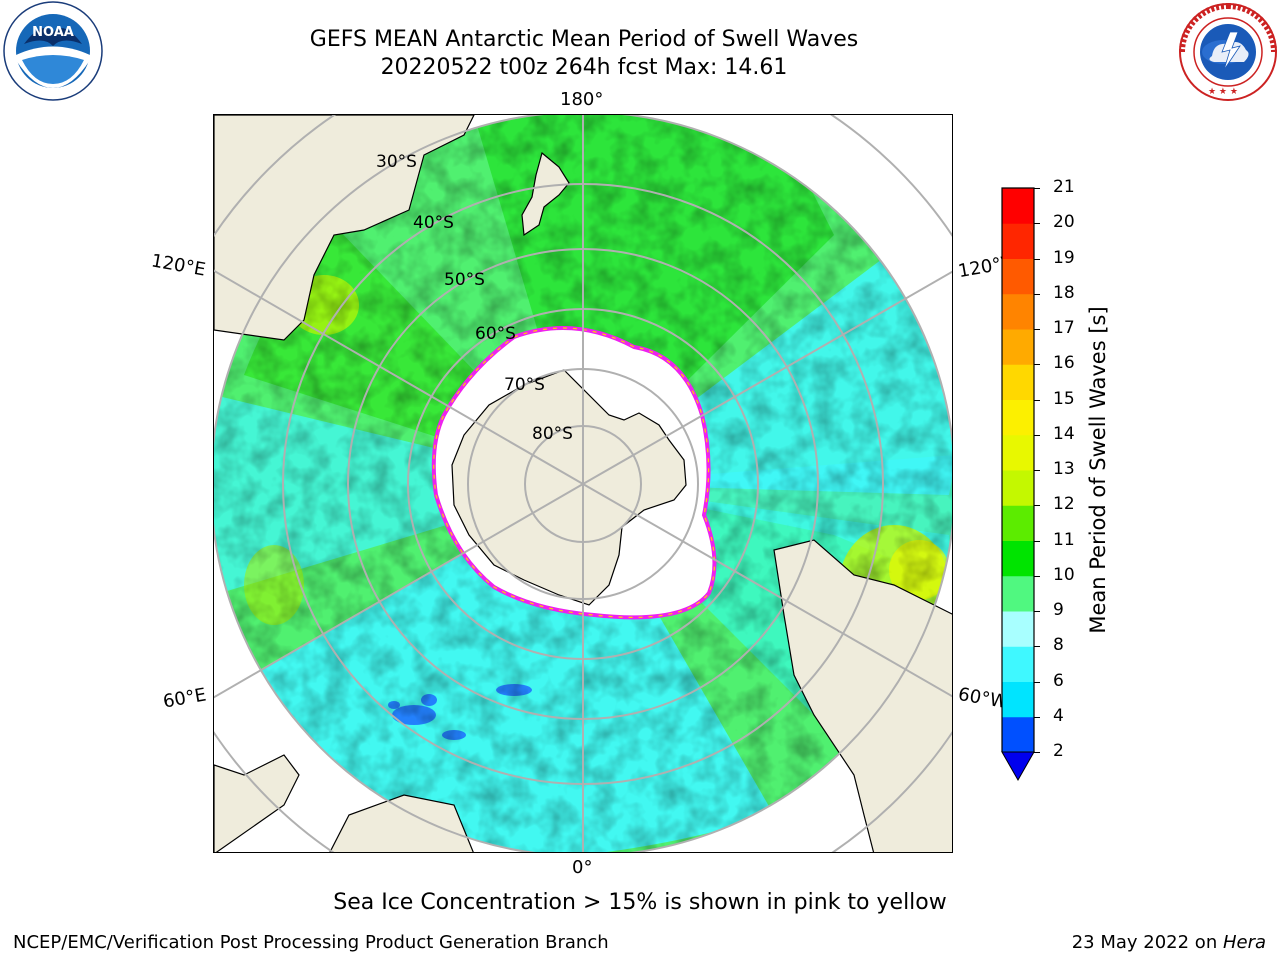  I want to click on colorbar, so click(1018, 484).